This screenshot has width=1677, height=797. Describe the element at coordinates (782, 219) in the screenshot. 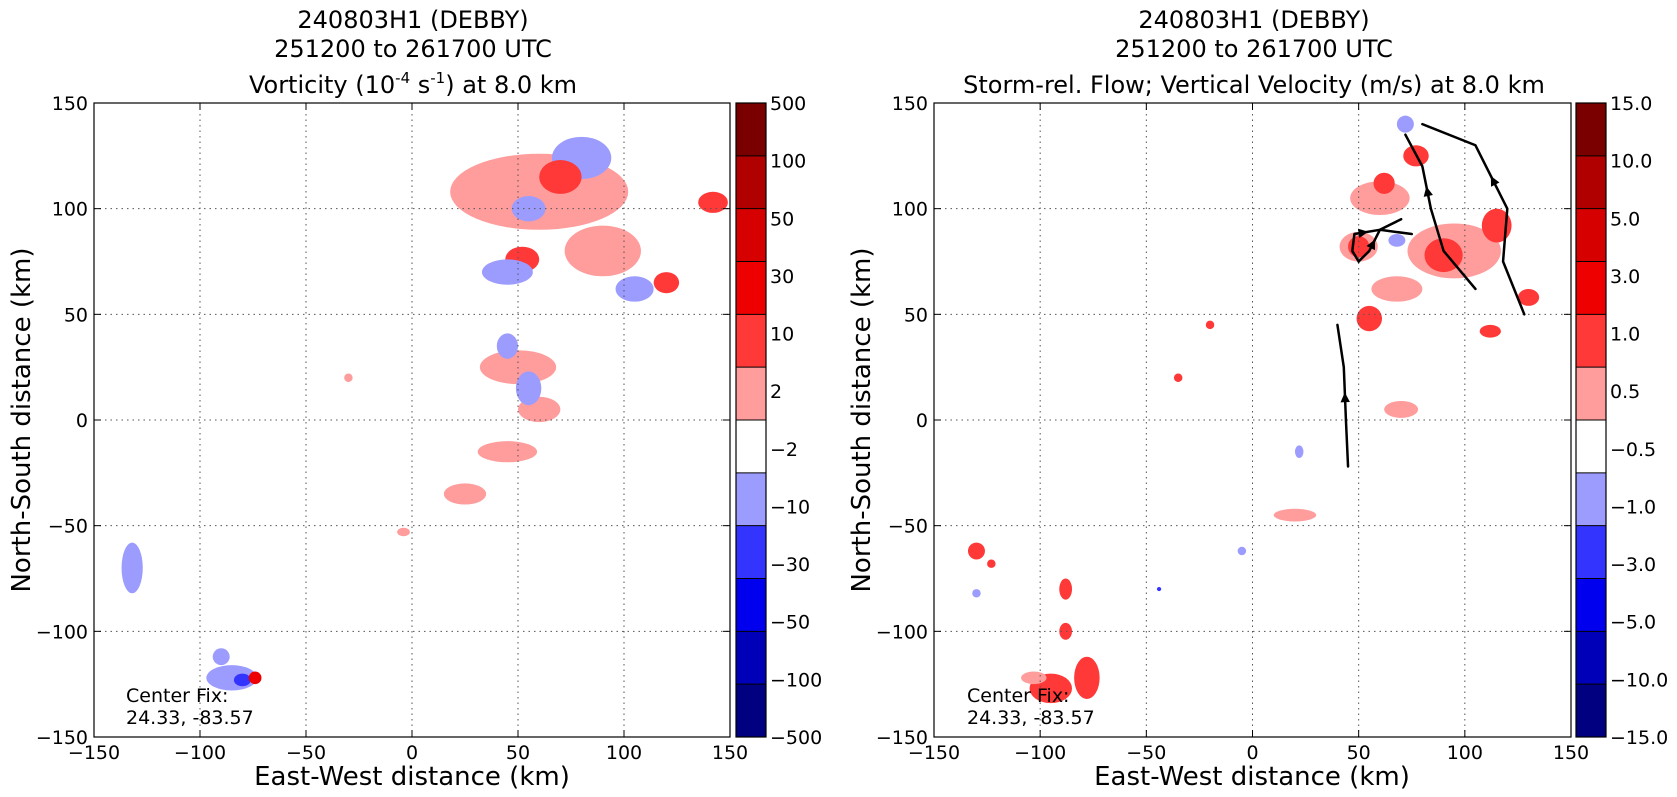

I see `vorticity-colorbar-label: 50` at that location.